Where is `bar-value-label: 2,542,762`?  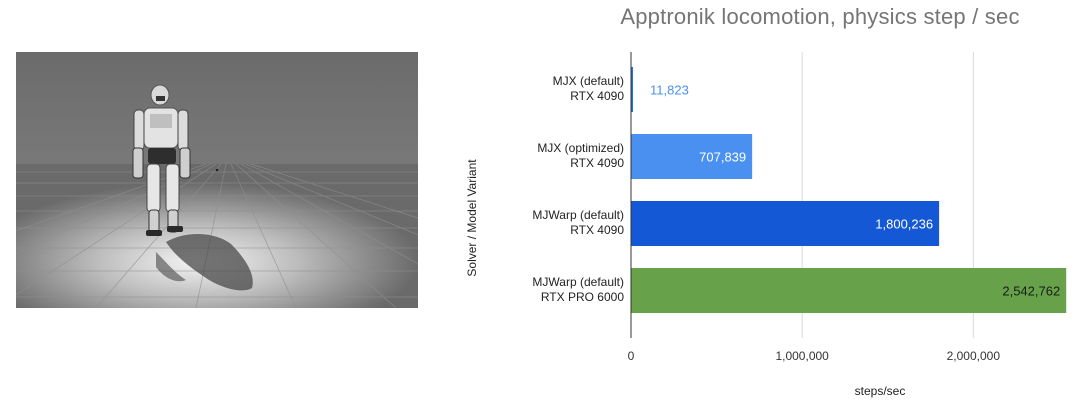
bar-value-label: 2,542,762 is located at coordinates (1031, 291).